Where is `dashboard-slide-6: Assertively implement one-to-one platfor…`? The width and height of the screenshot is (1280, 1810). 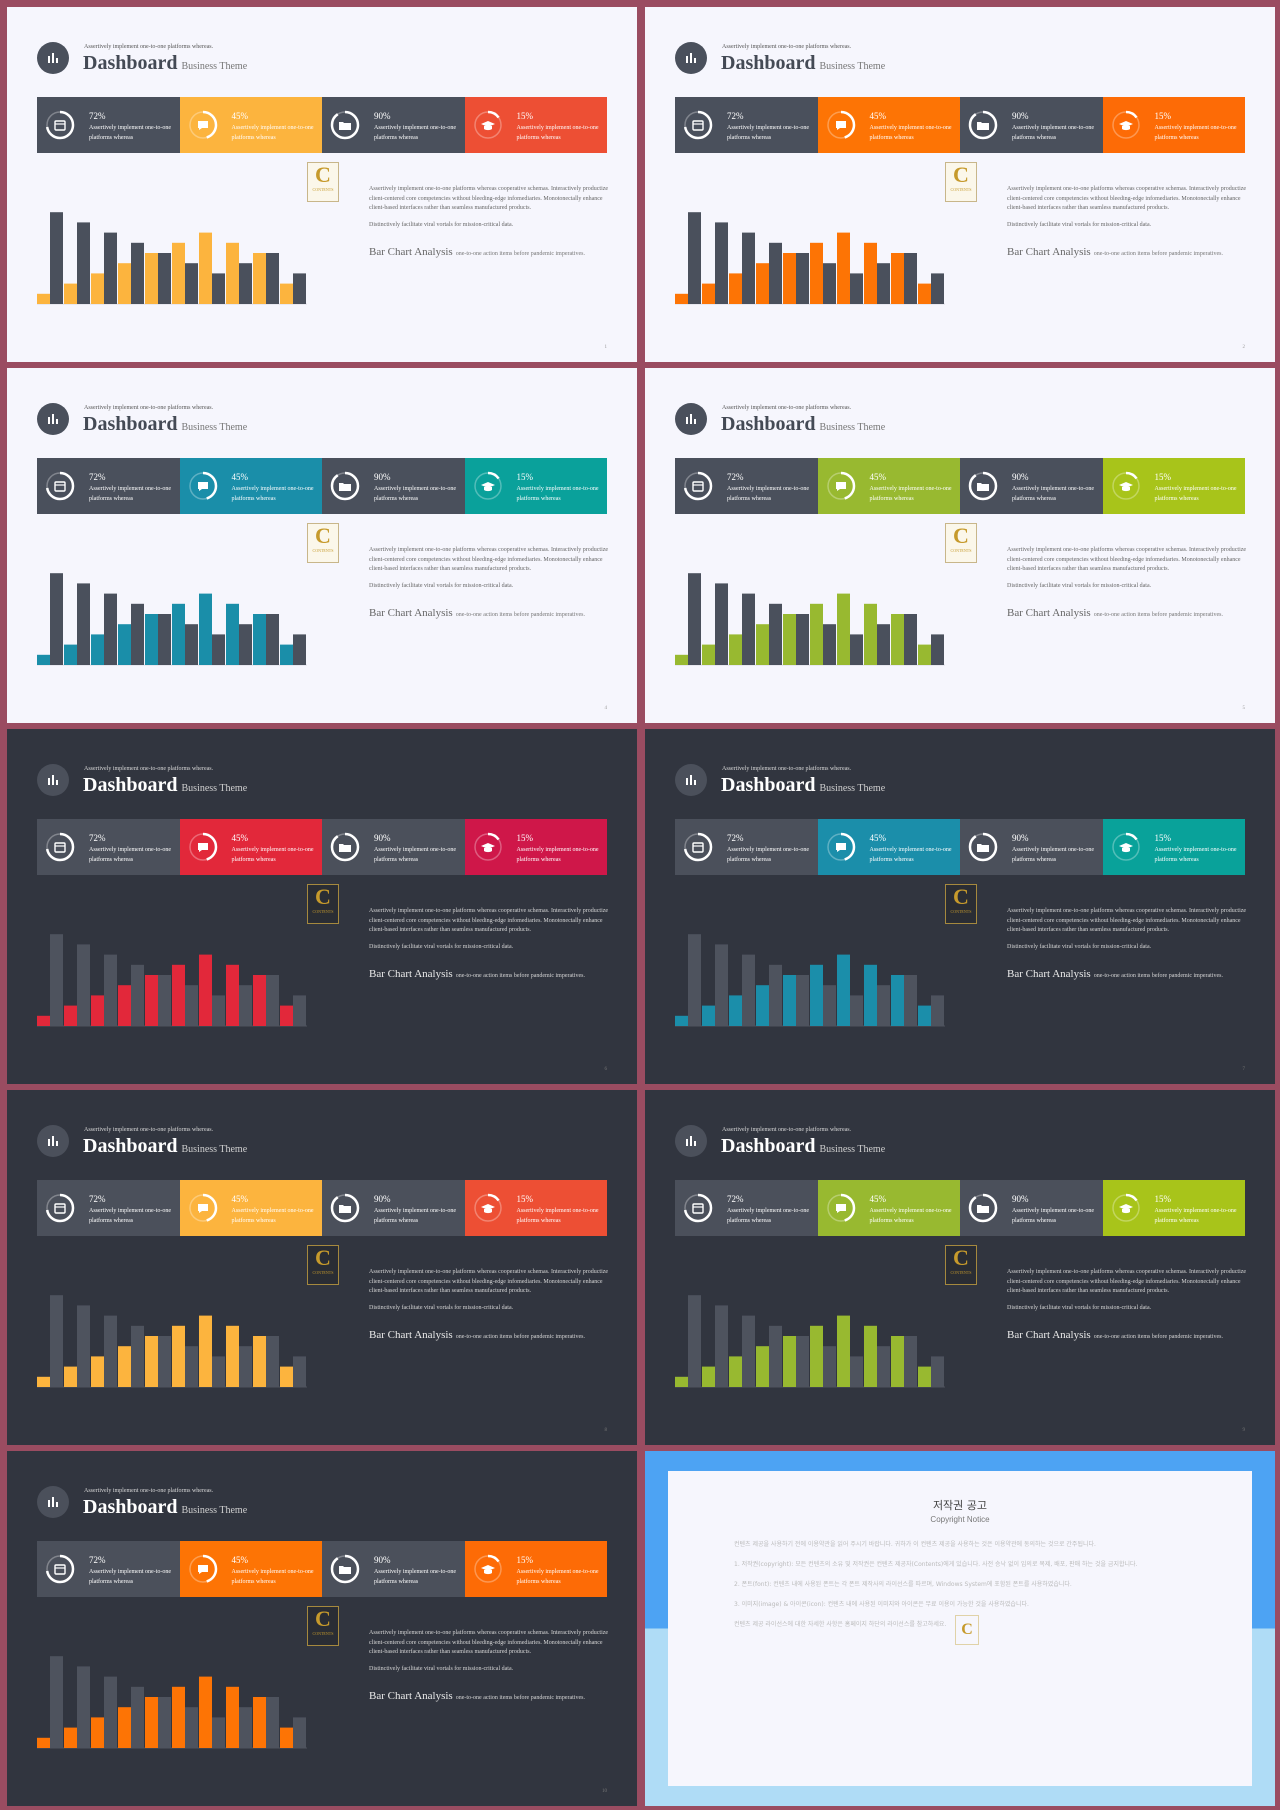 dashboard-slide-6: Assertively implement one-to-one platfor… is located at coordinates (960, 906).